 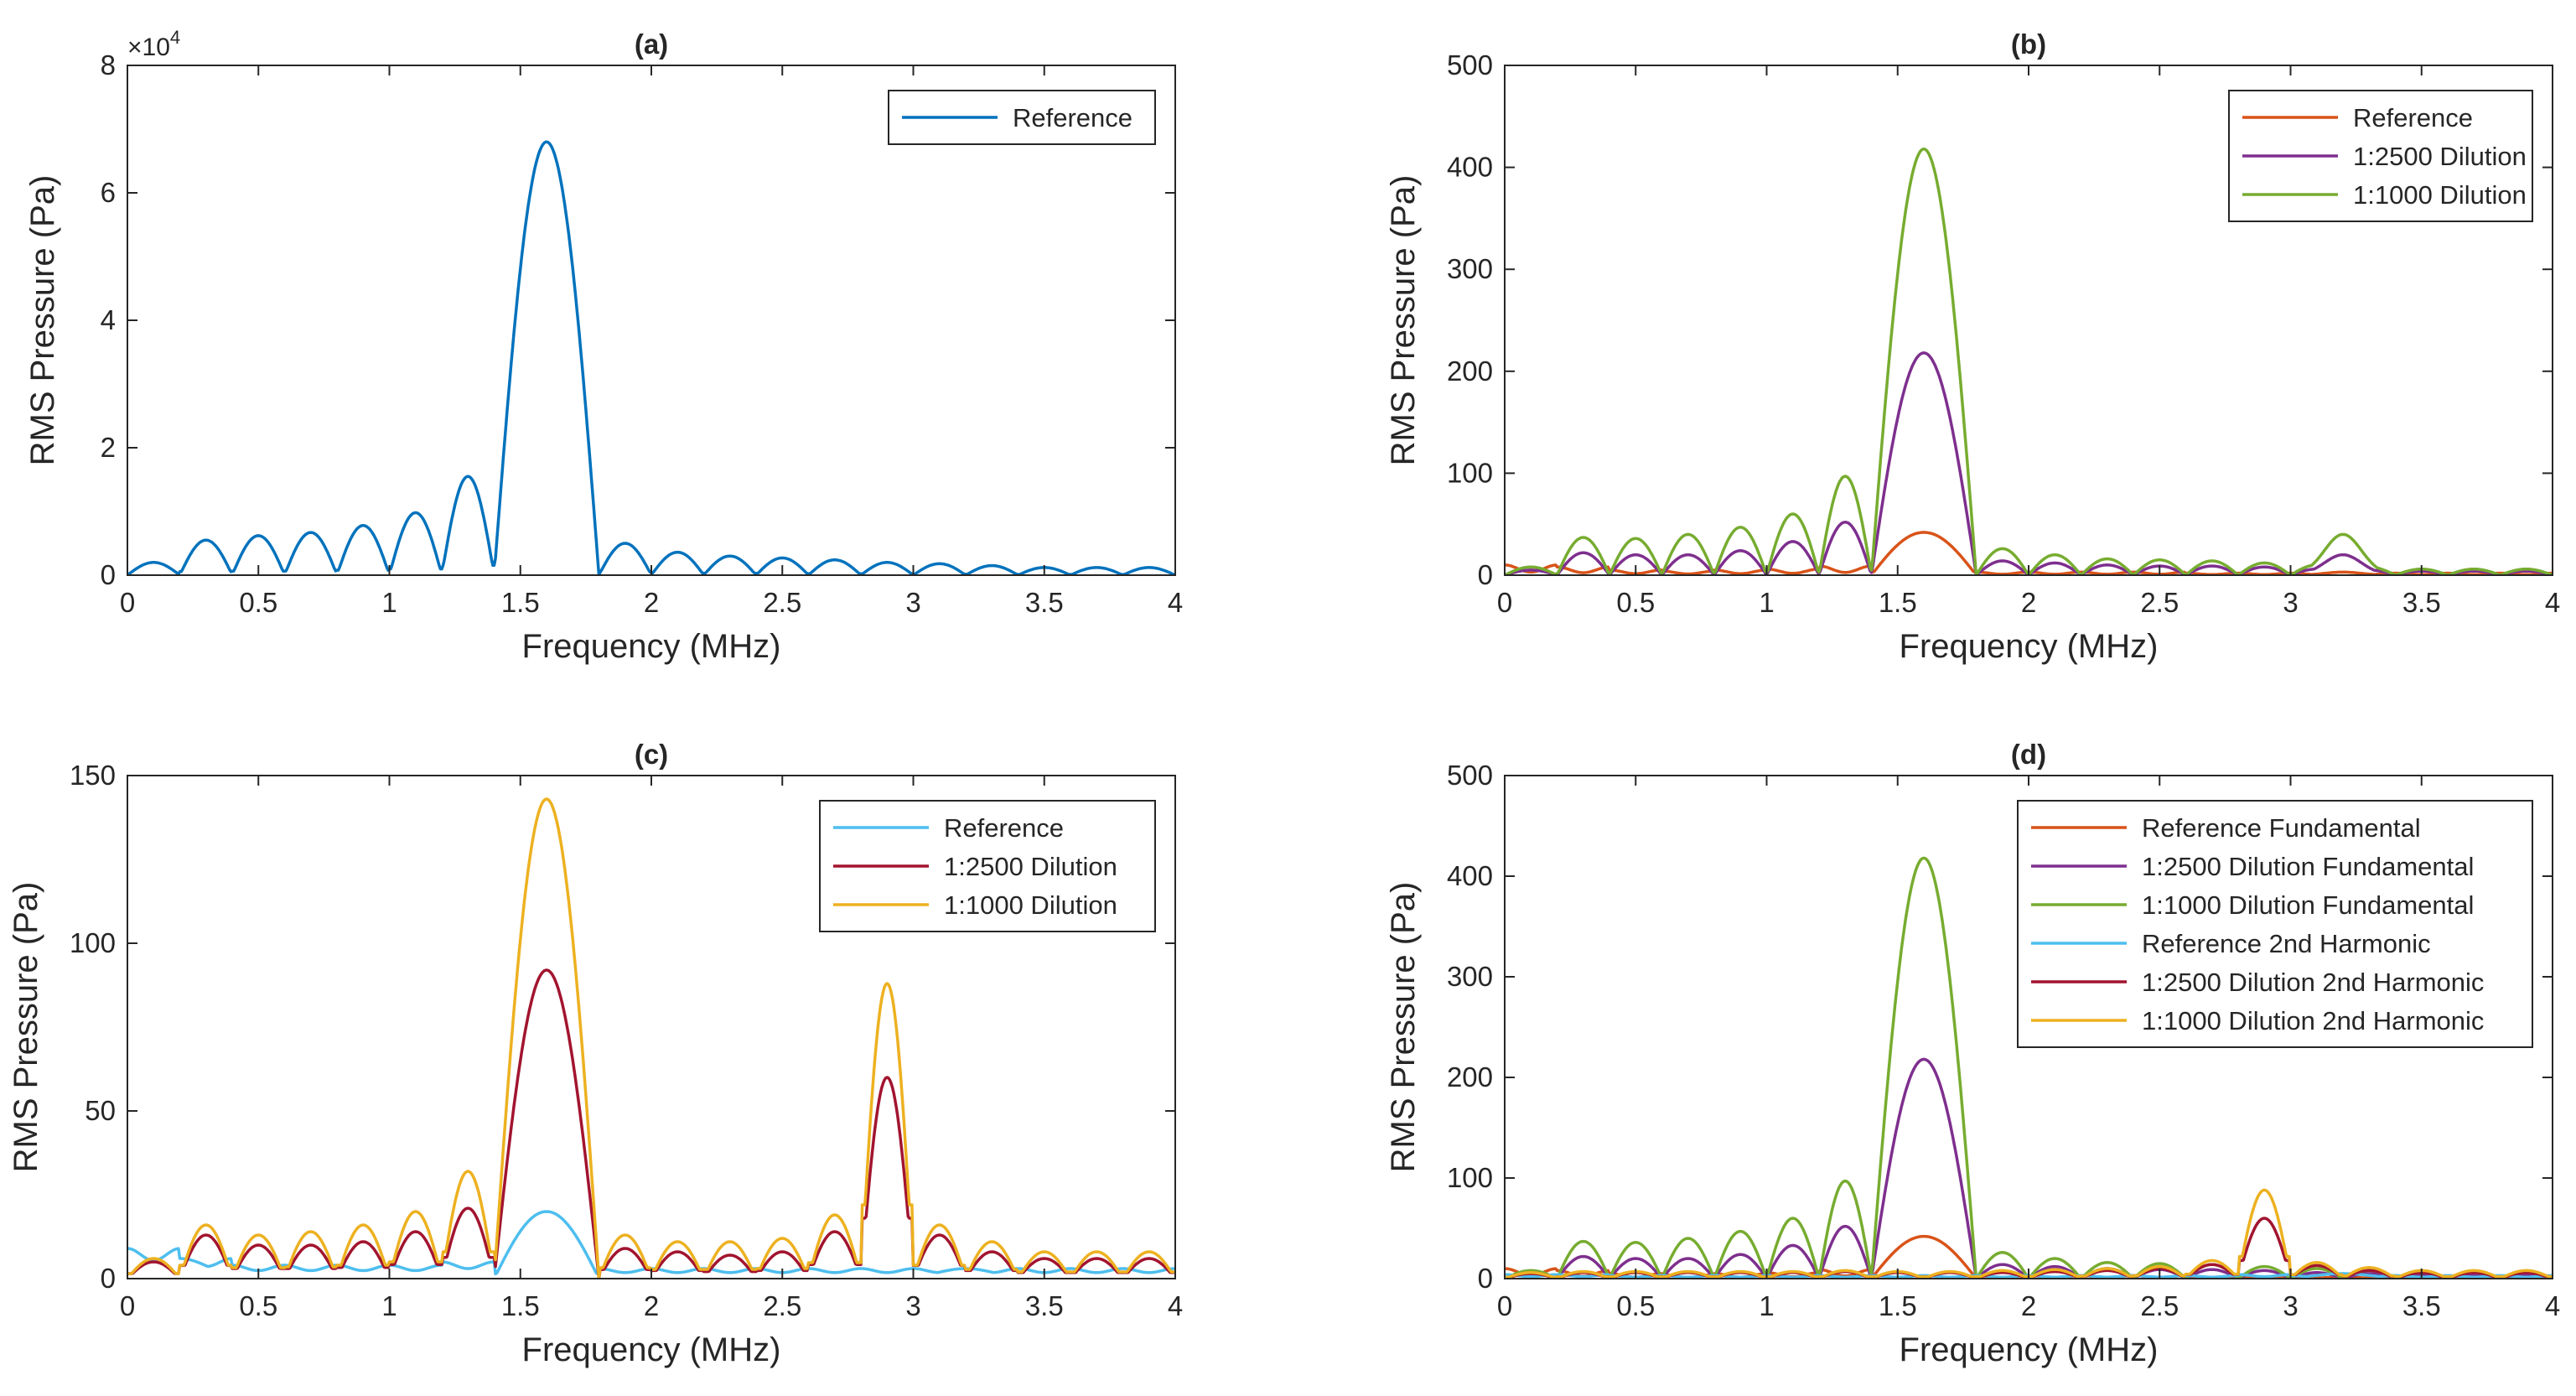 I want to click on legend-label: 1:1000 Dilution 2nd Harmonic, so click(x=2313, y=1020).